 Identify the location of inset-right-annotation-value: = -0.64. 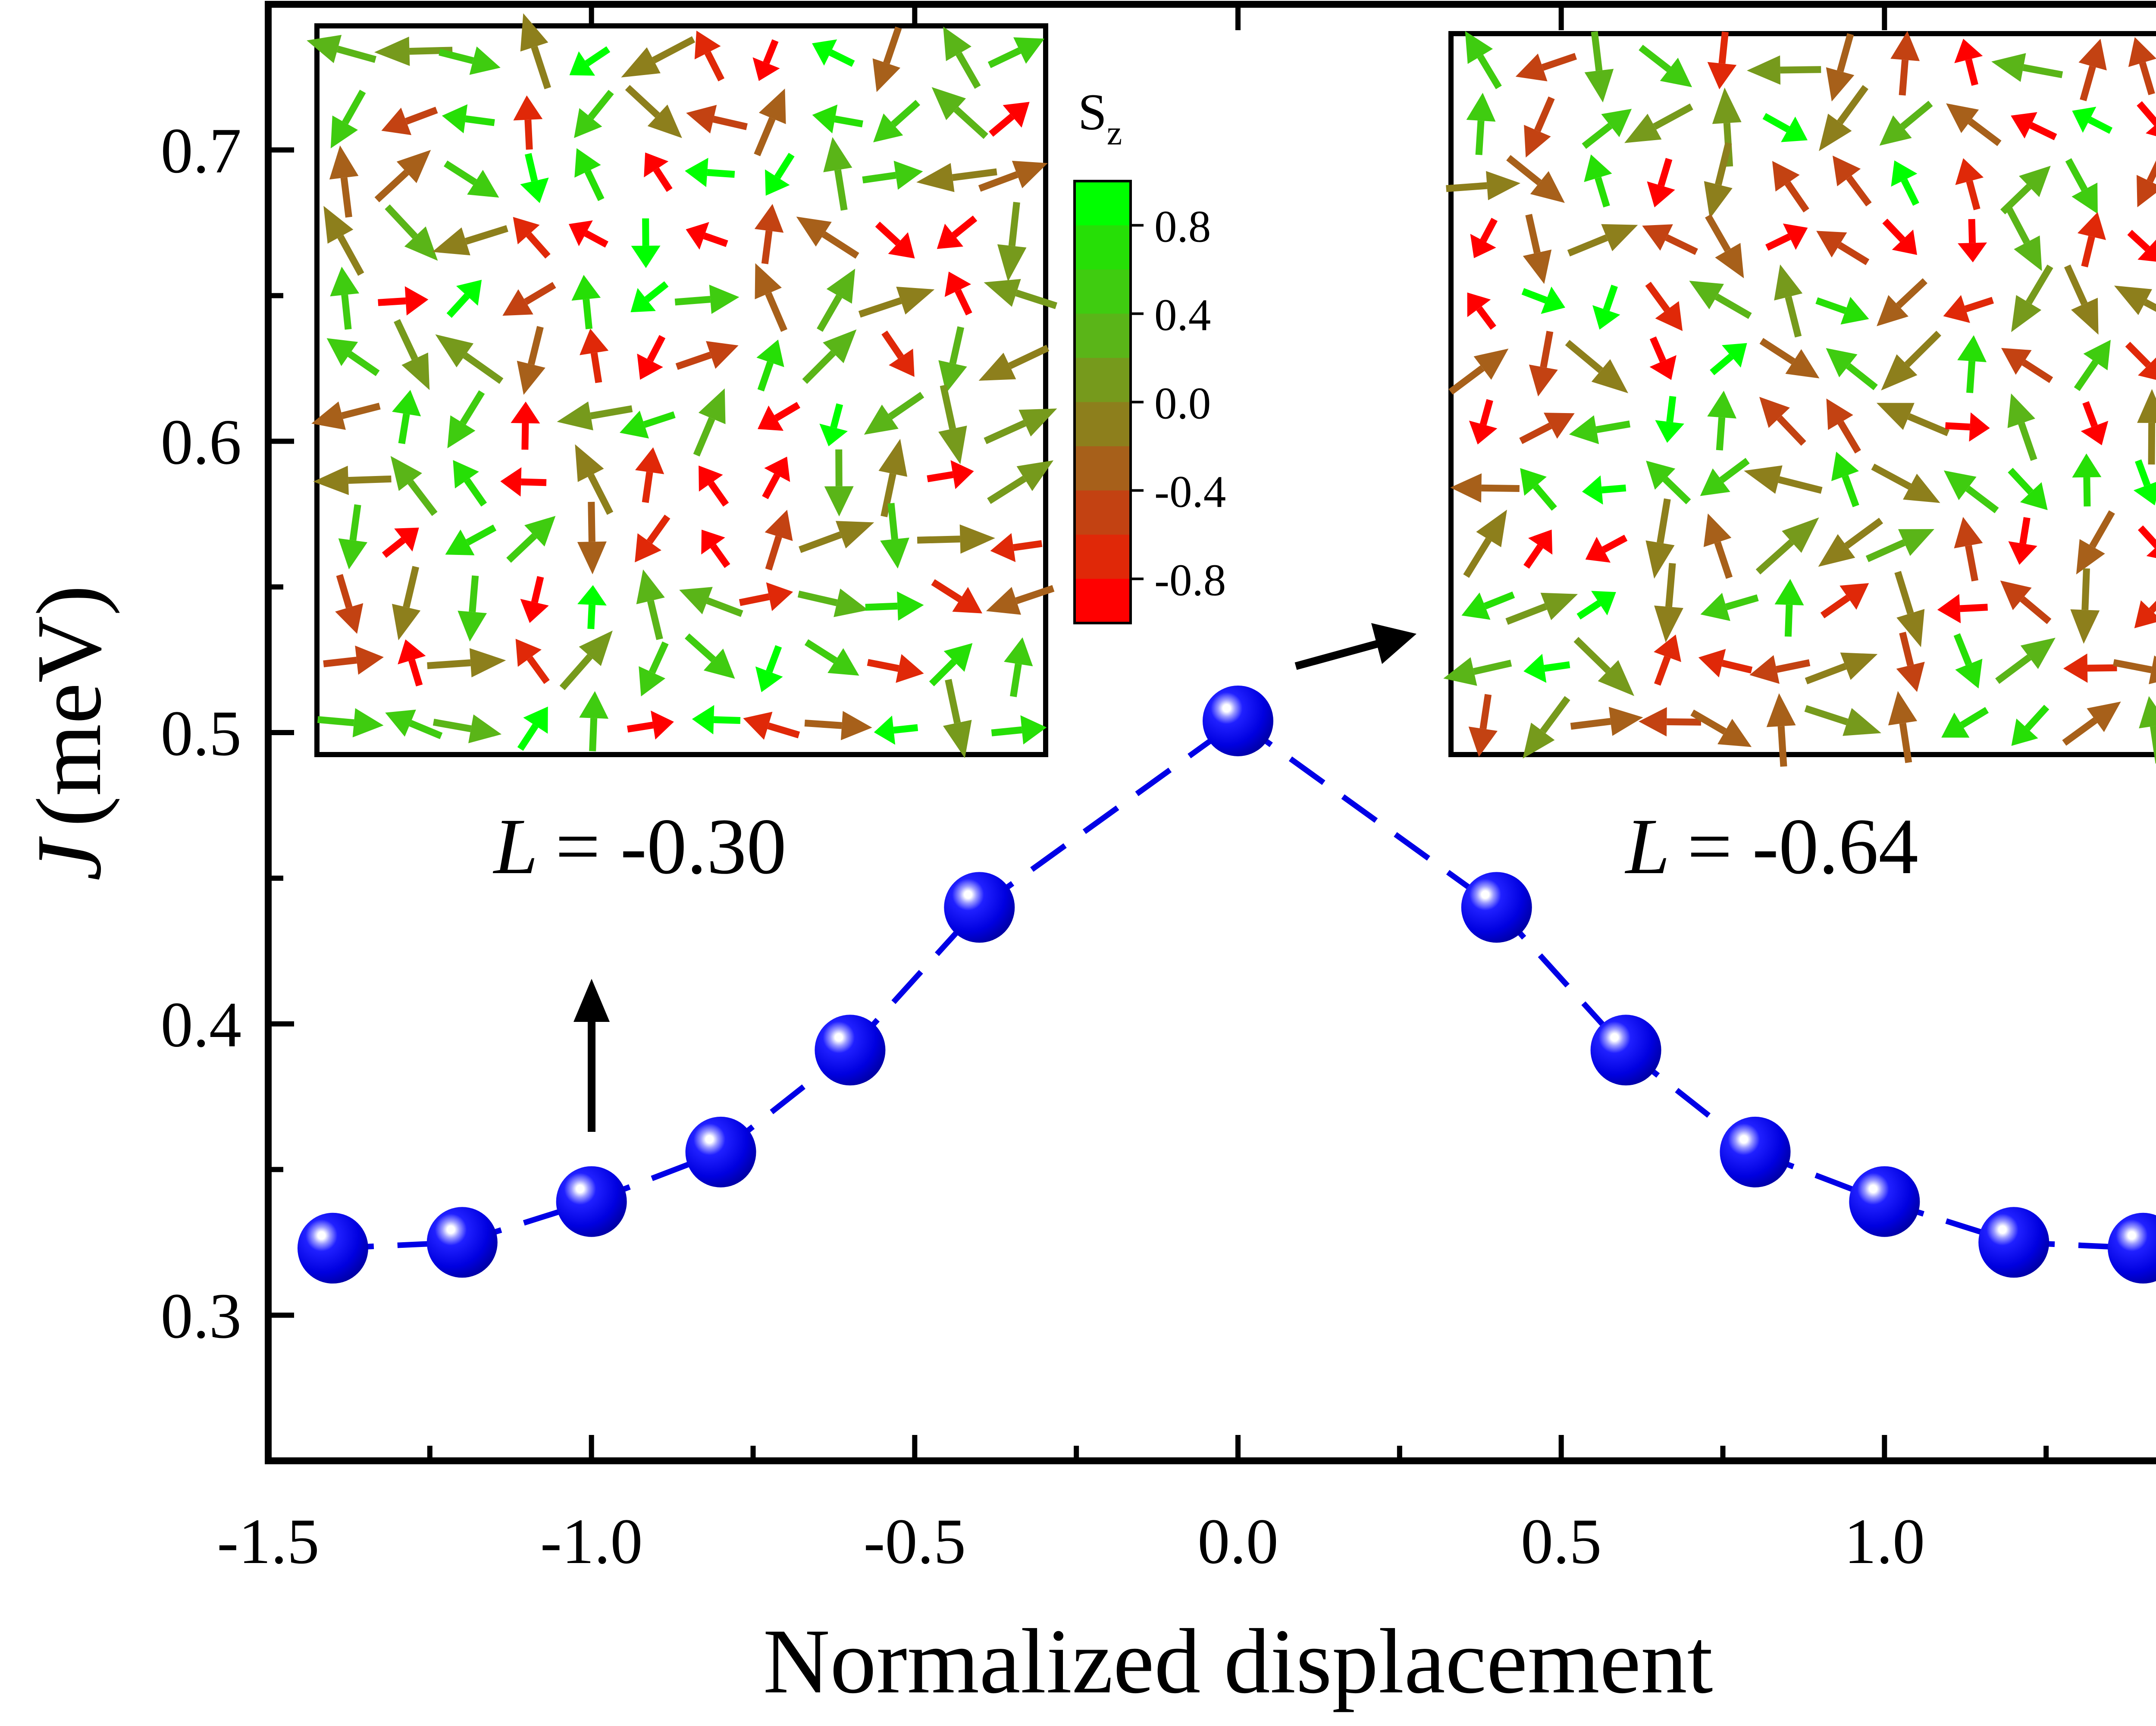
(1802, 847).